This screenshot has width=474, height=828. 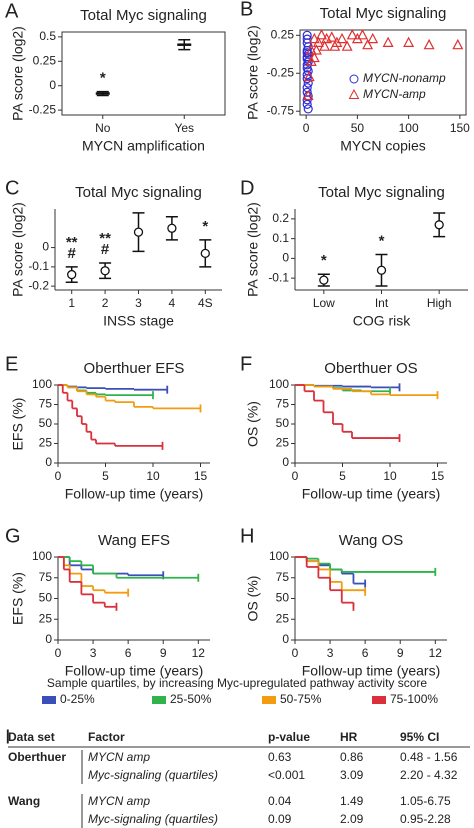 I want to click on legend-label: MYCN-nonamp, so click(x=404, y=78).